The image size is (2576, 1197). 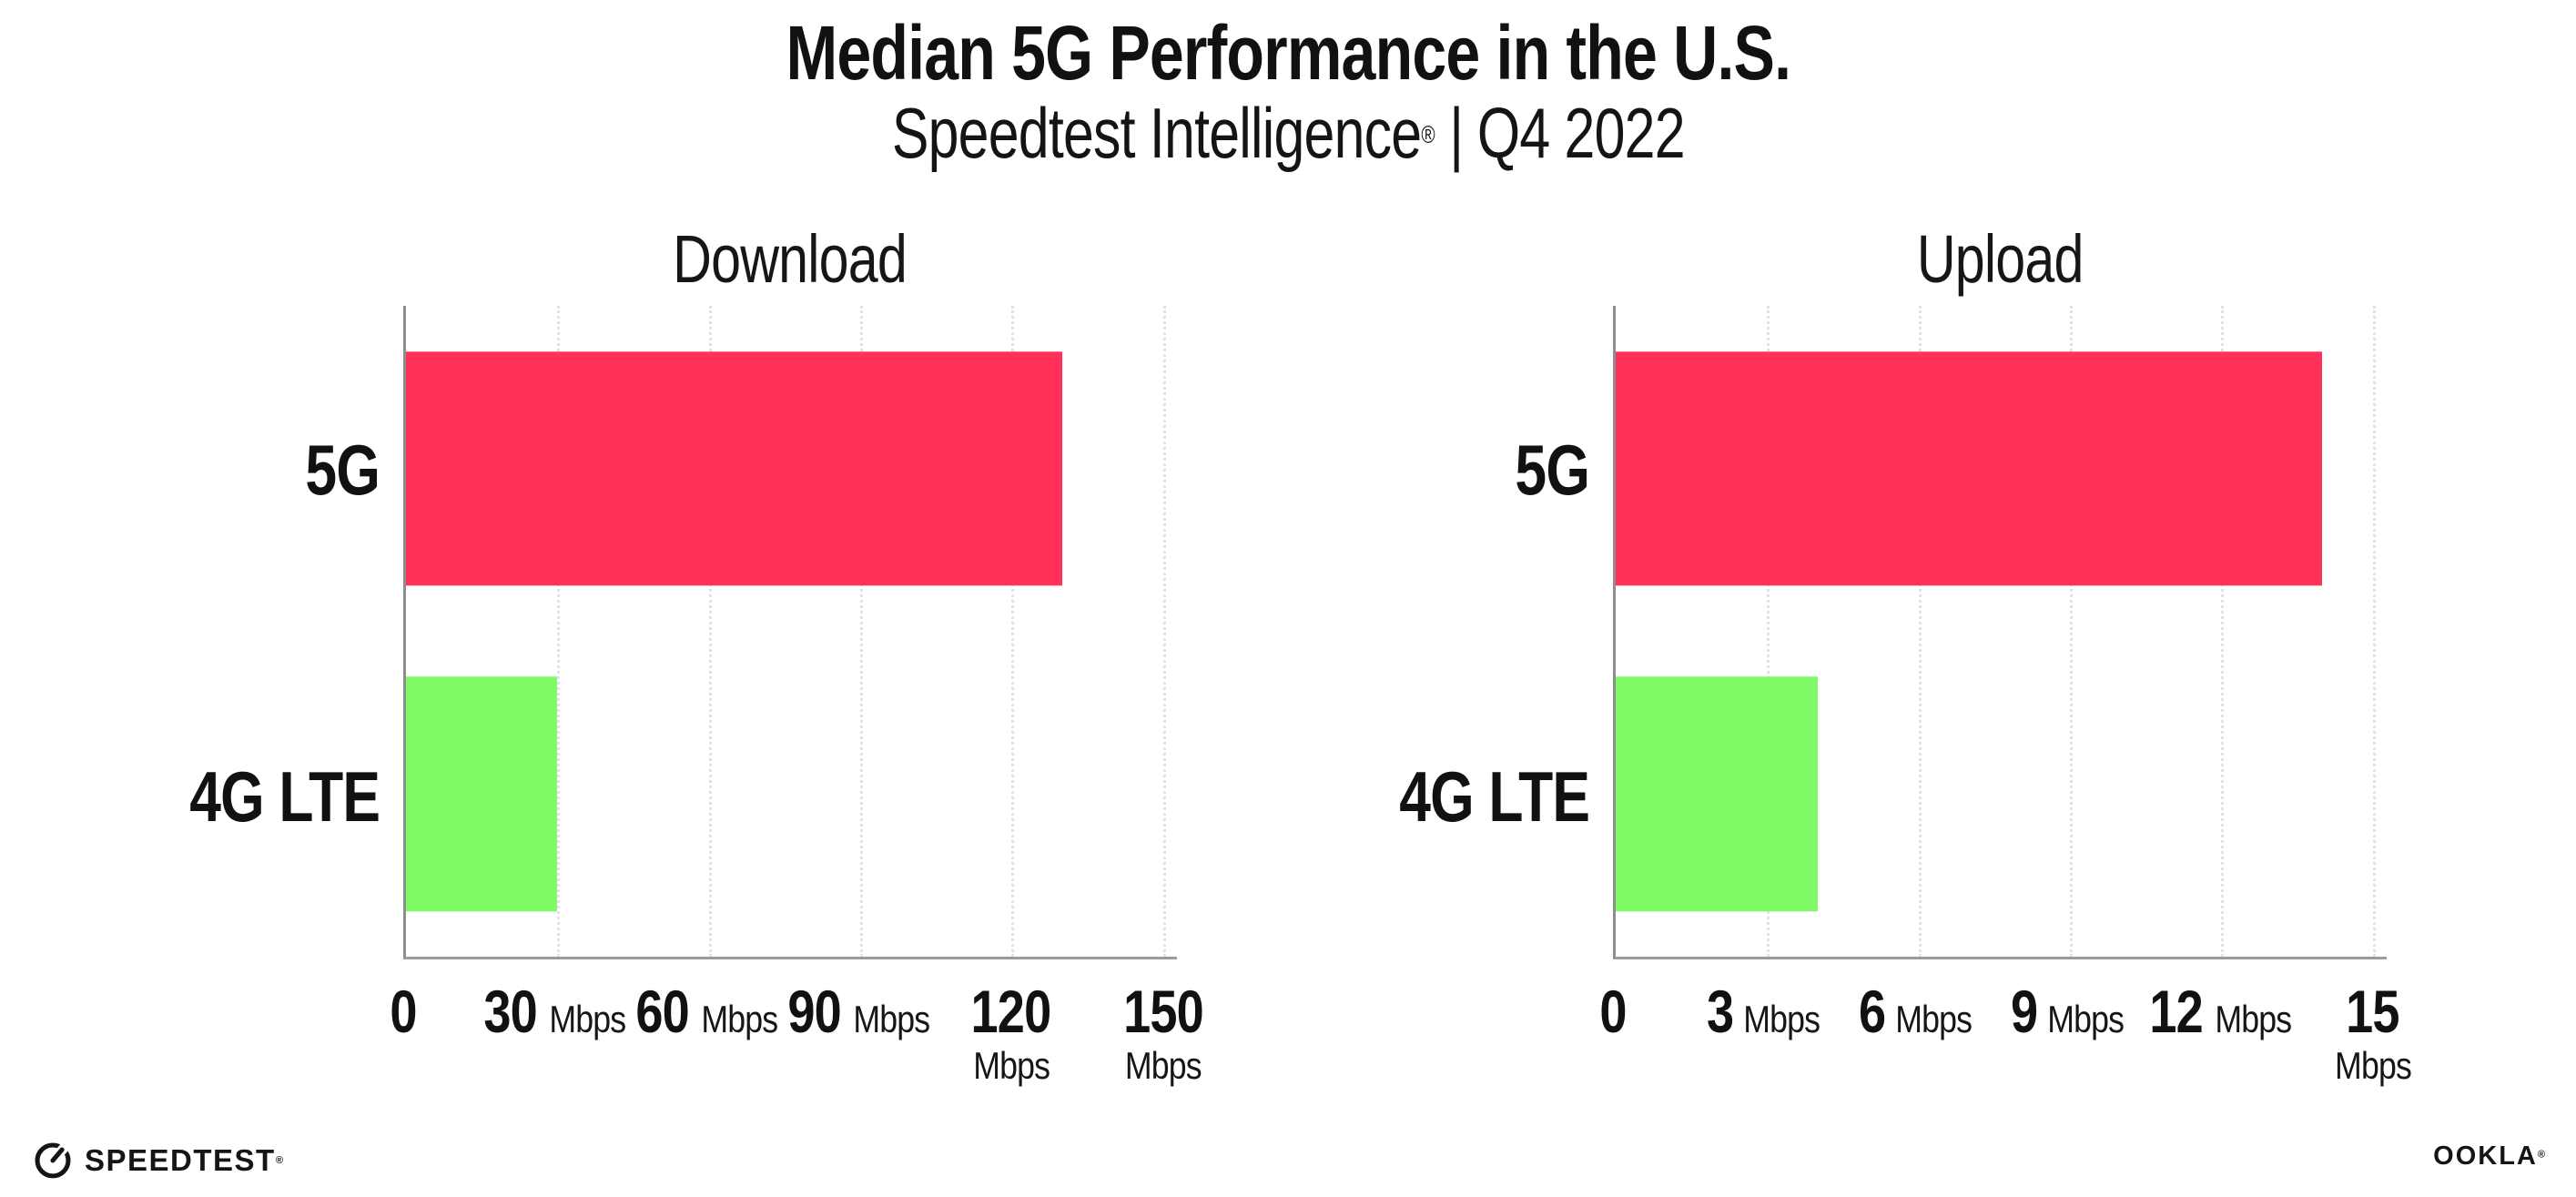 I want to click on speedtest-logo-text: SPEEDTEST®, so click(x=184, y=1159).